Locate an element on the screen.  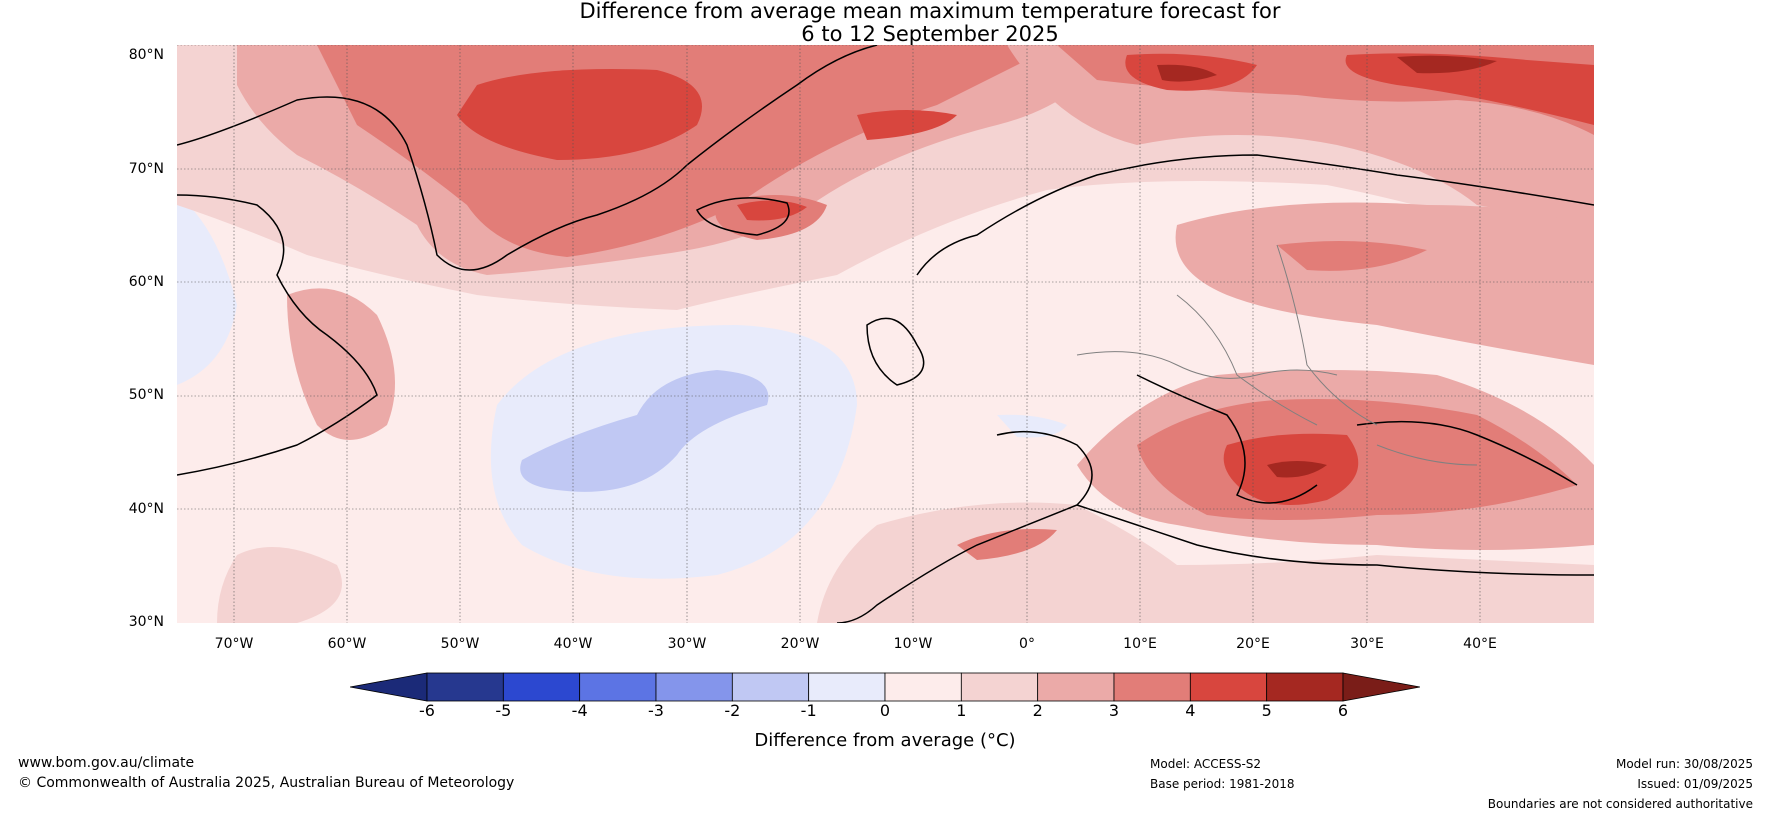
model-run-text: Model run: 30/08/2025 is located at coordinates (1684, 764).